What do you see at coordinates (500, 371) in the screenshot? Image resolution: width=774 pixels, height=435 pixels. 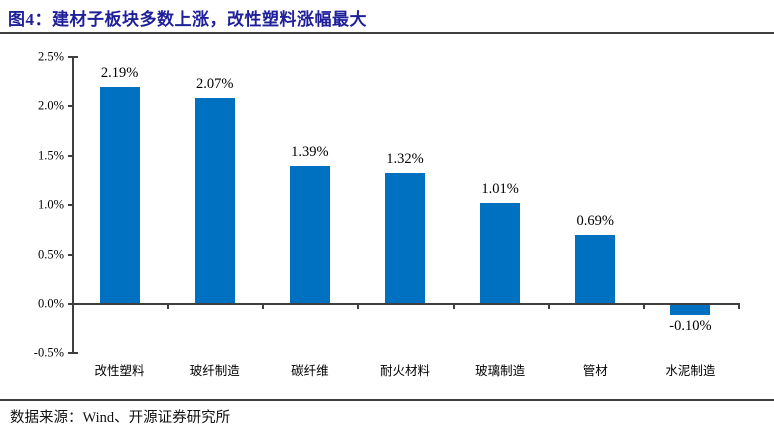 I see `category-label: 玻璃制造` at bounding box center [500, 371].